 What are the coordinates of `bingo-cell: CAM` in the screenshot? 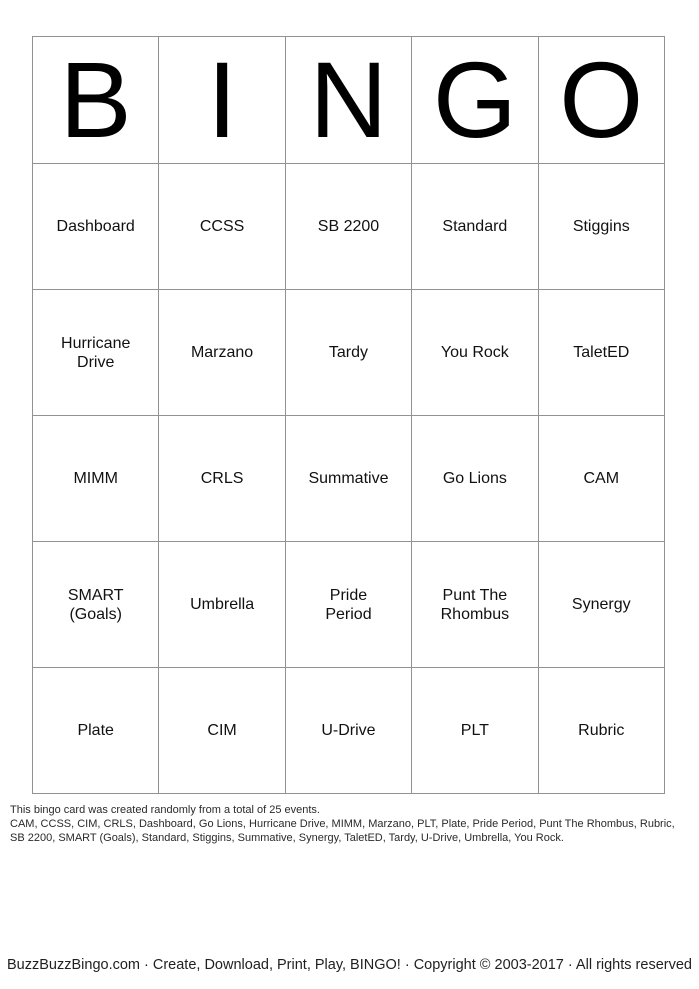 It's located at (601, 478).